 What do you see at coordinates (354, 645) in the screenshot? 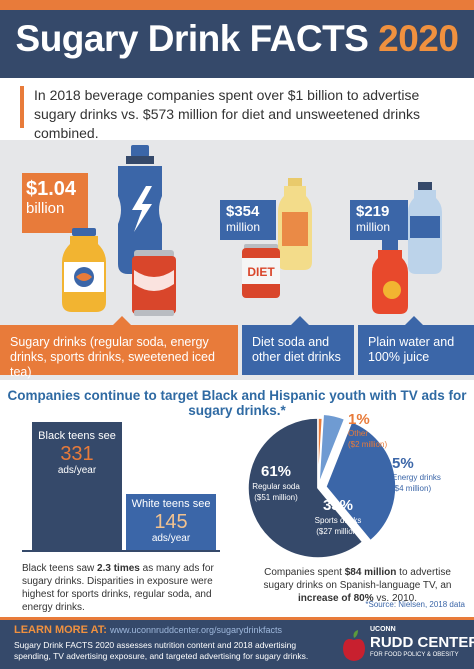
I see `apple-logo-icon` at bounding box center [354, 645].